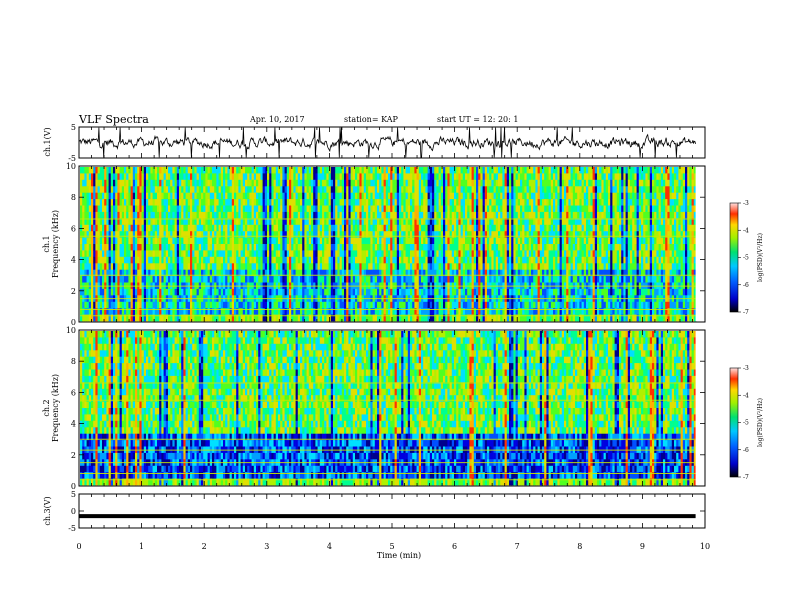  Describe the element at coordinates (46, 243) in the screenshot. I see `ch1-spectrogram-ylabel-channel: ch.1` at that location.